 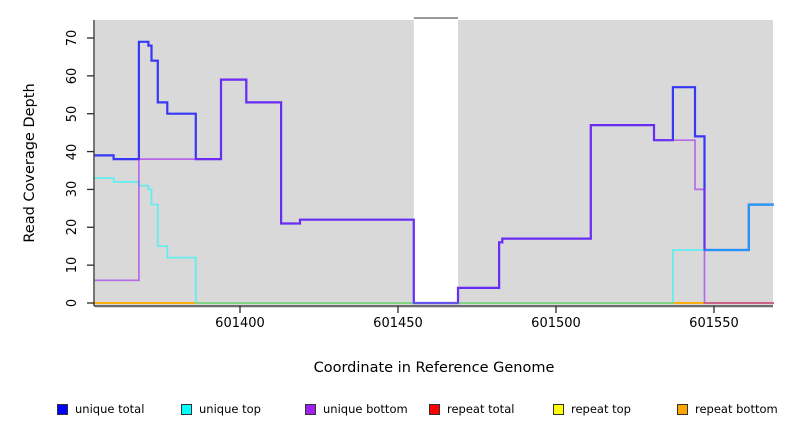 I want to click on legend-swatch-unique-top, so click(x=186, y=409).